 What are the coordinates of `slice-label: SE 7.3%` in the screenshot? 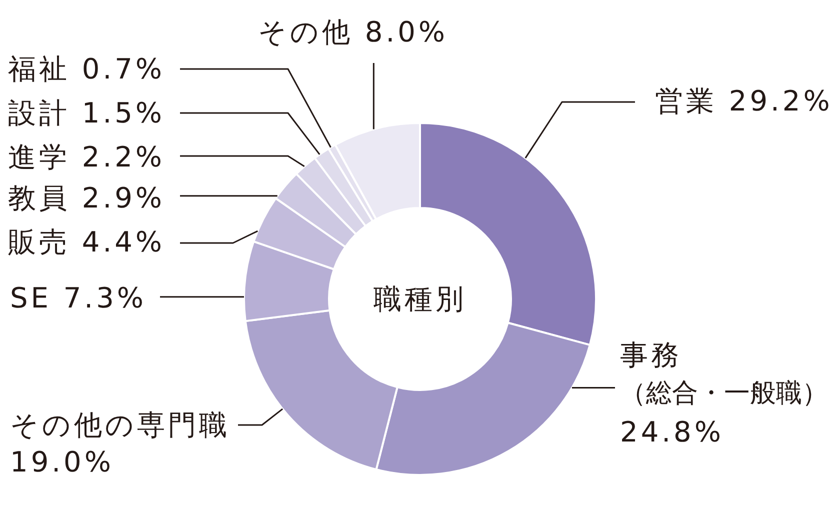 It's located at (78, 298).